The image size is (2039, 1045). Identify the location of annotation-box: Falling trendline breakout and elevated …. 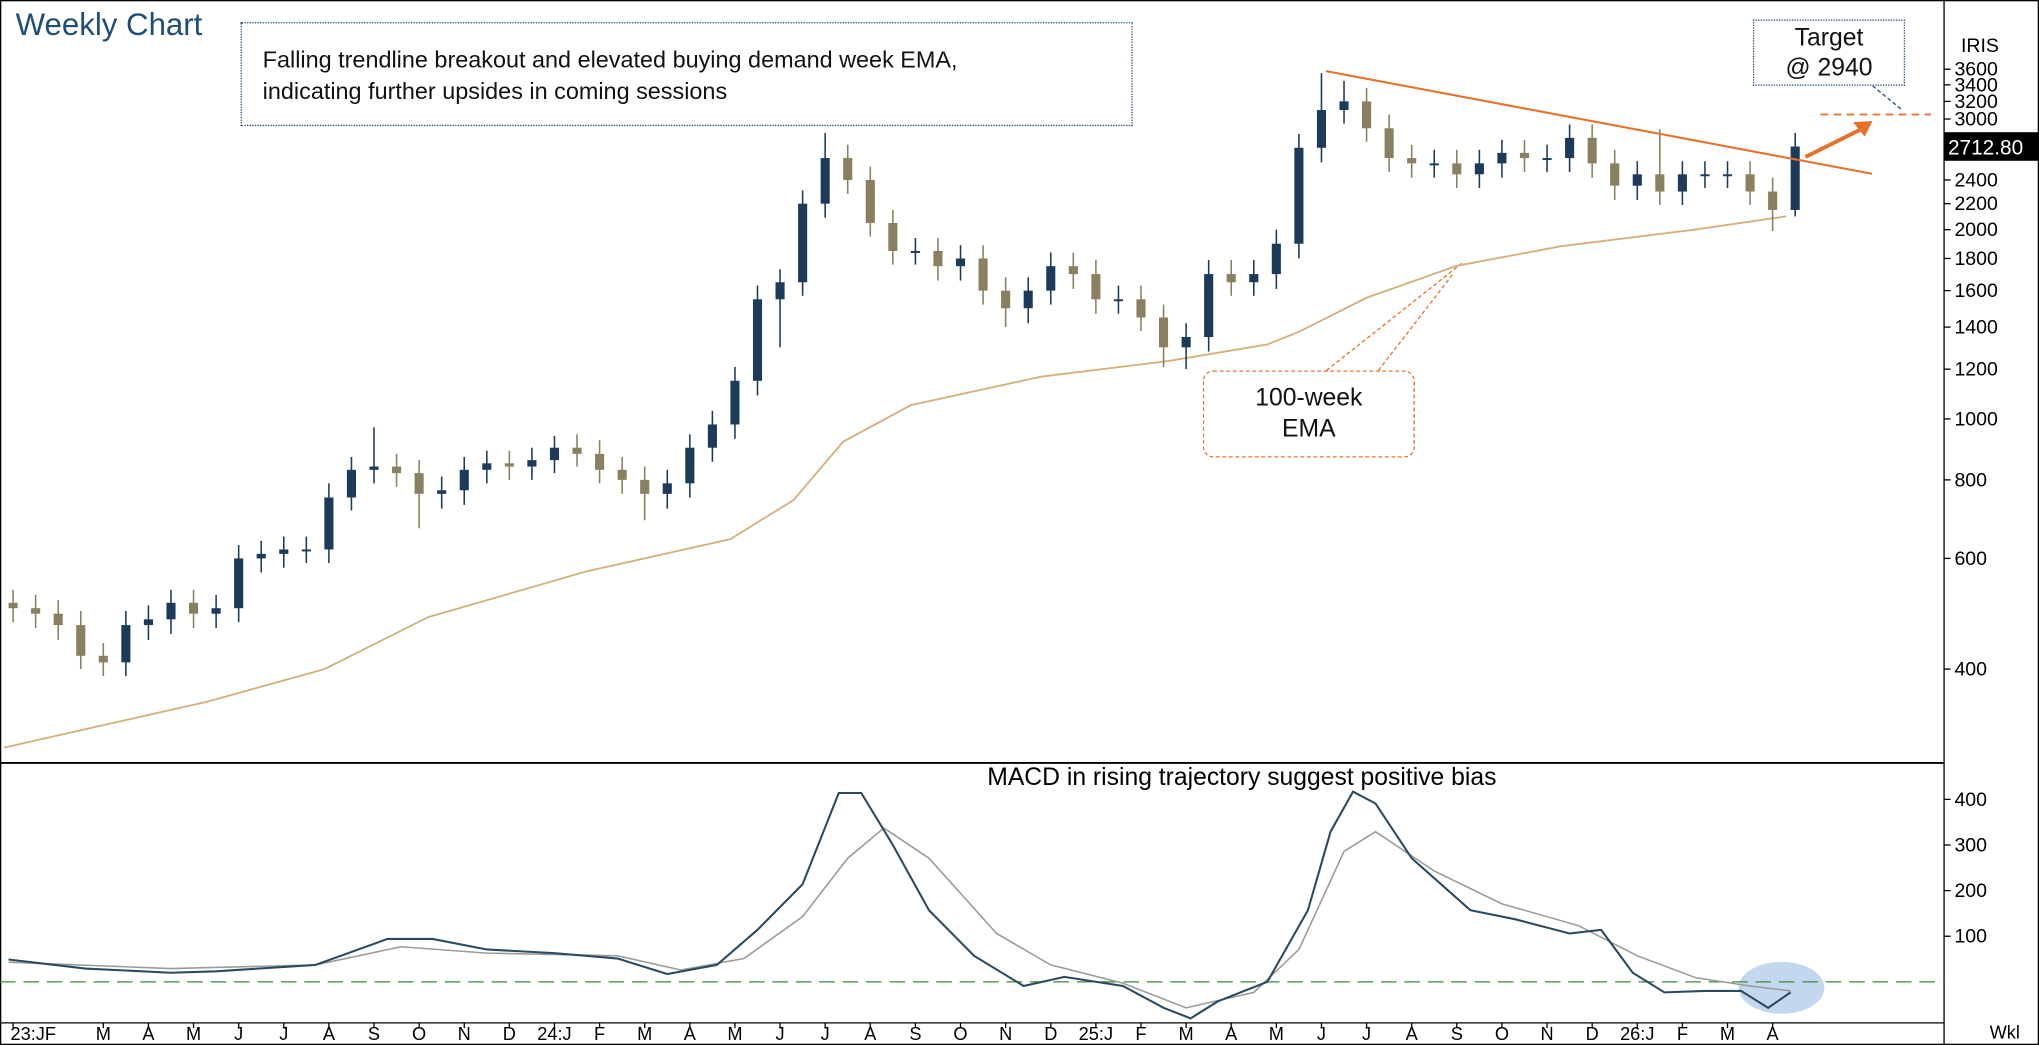
(686, 74).